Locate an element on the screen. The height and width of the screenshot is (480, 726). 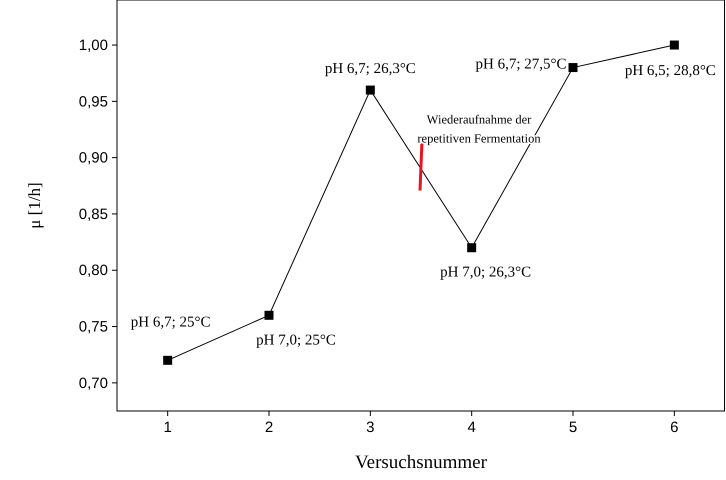
y-tick-label: 0,80 is located at coordinates (93, 271).